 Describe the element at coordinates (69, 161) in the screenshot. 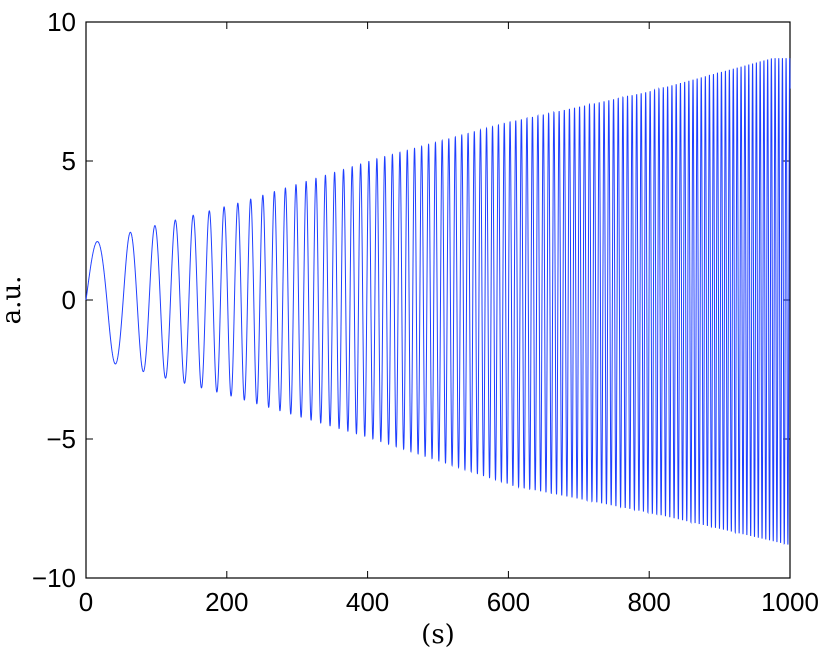

I see `y-tick-label: 5` at that location.